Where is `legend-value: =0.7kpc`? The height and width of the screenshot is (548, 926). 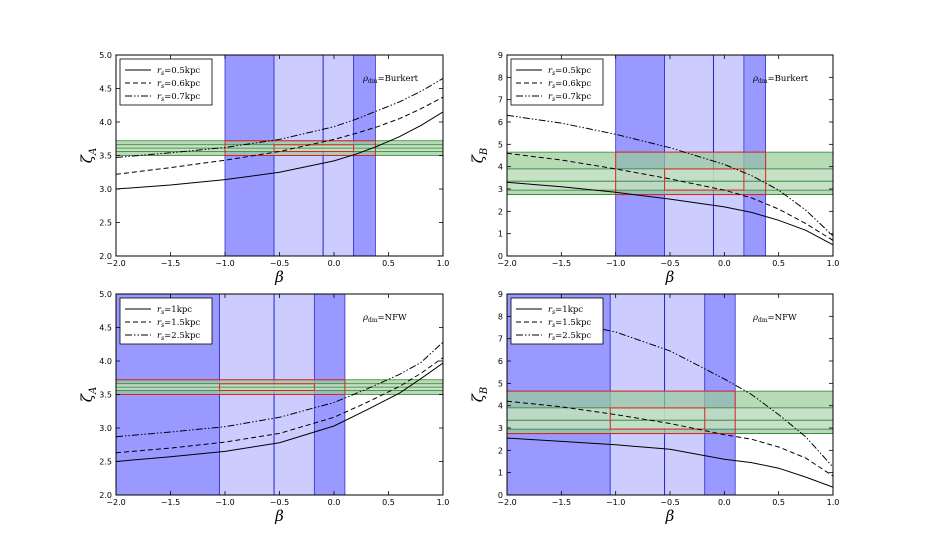 legend-value: =0.7kpc is located at coordinates (573, 97).